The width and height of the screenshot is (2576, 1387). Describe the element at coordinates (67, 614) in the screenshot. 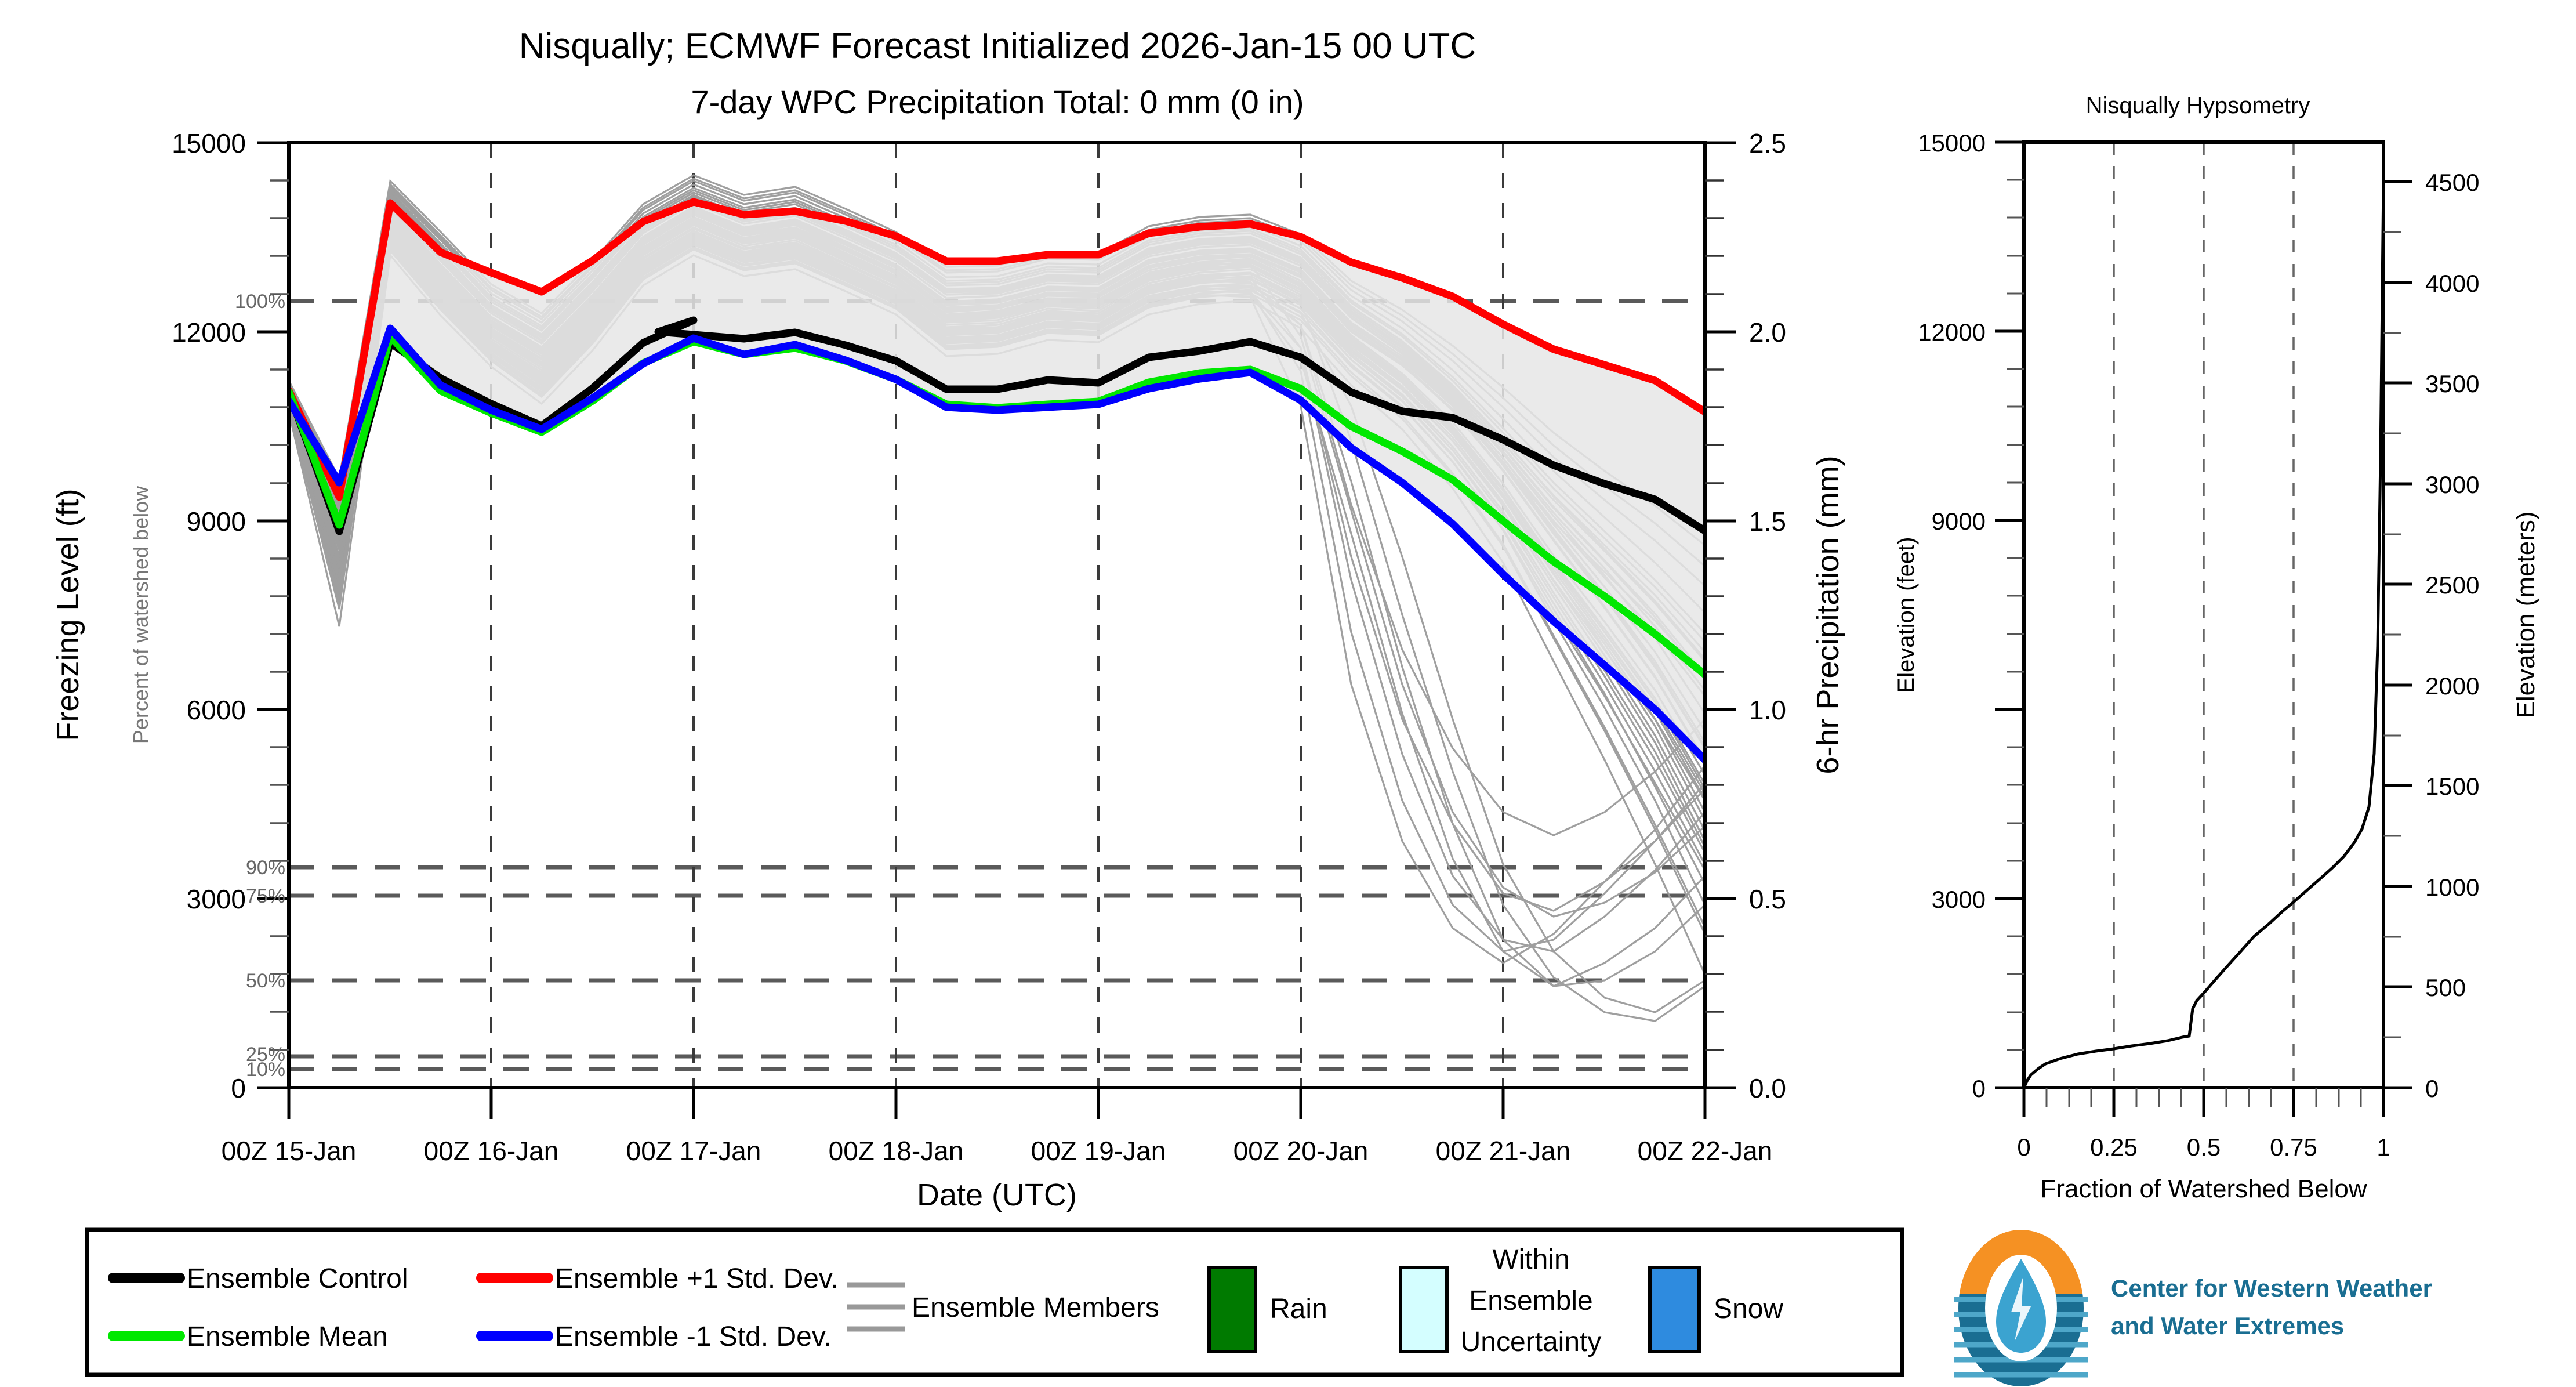

I see `y-axis-label-left: Freezing Level (ft)` at that location.